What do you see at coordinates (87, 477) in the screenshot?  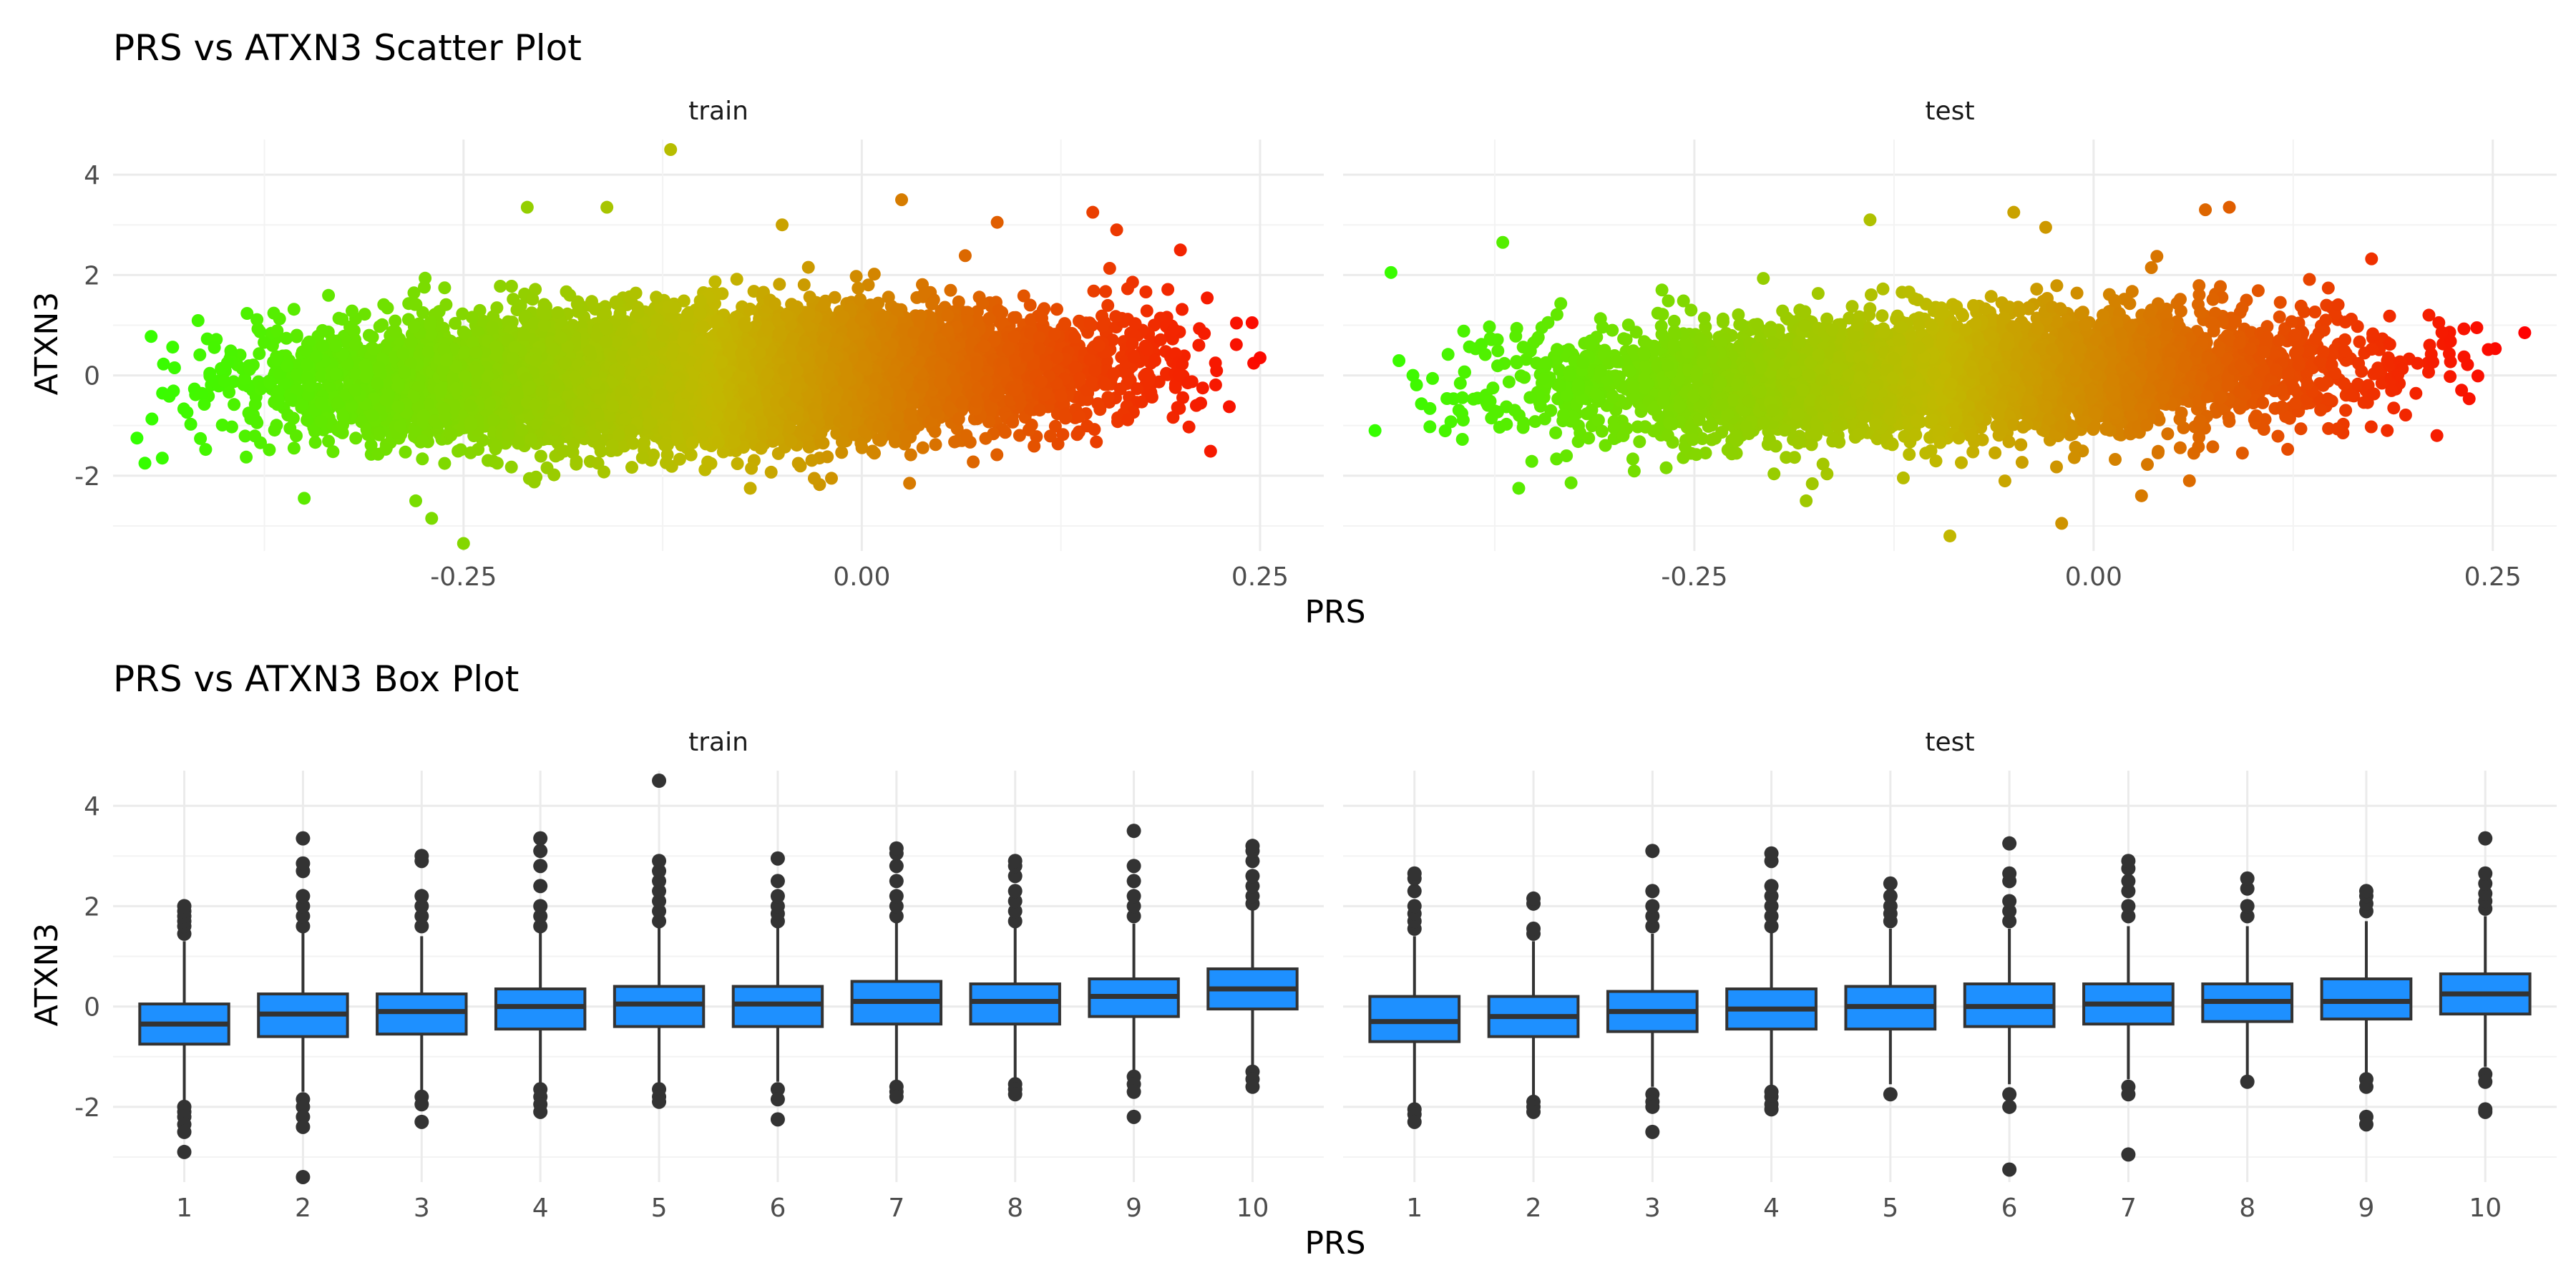 I see `0-y-tick-label: -2` at bounding box center [87, 477].